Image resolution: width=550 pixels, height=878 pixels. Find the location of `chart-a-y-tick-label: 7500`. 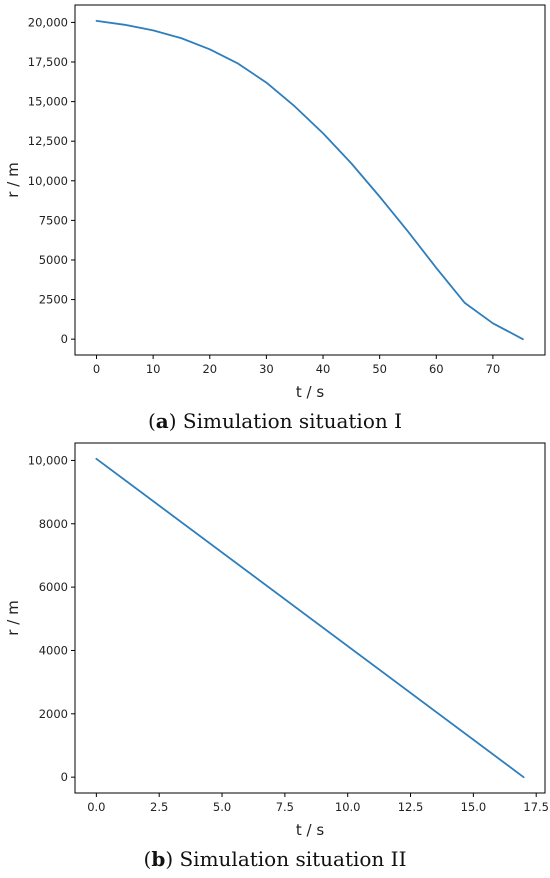

chart-a-y-tick-label: 7500 is located at coordinates (53, 220).